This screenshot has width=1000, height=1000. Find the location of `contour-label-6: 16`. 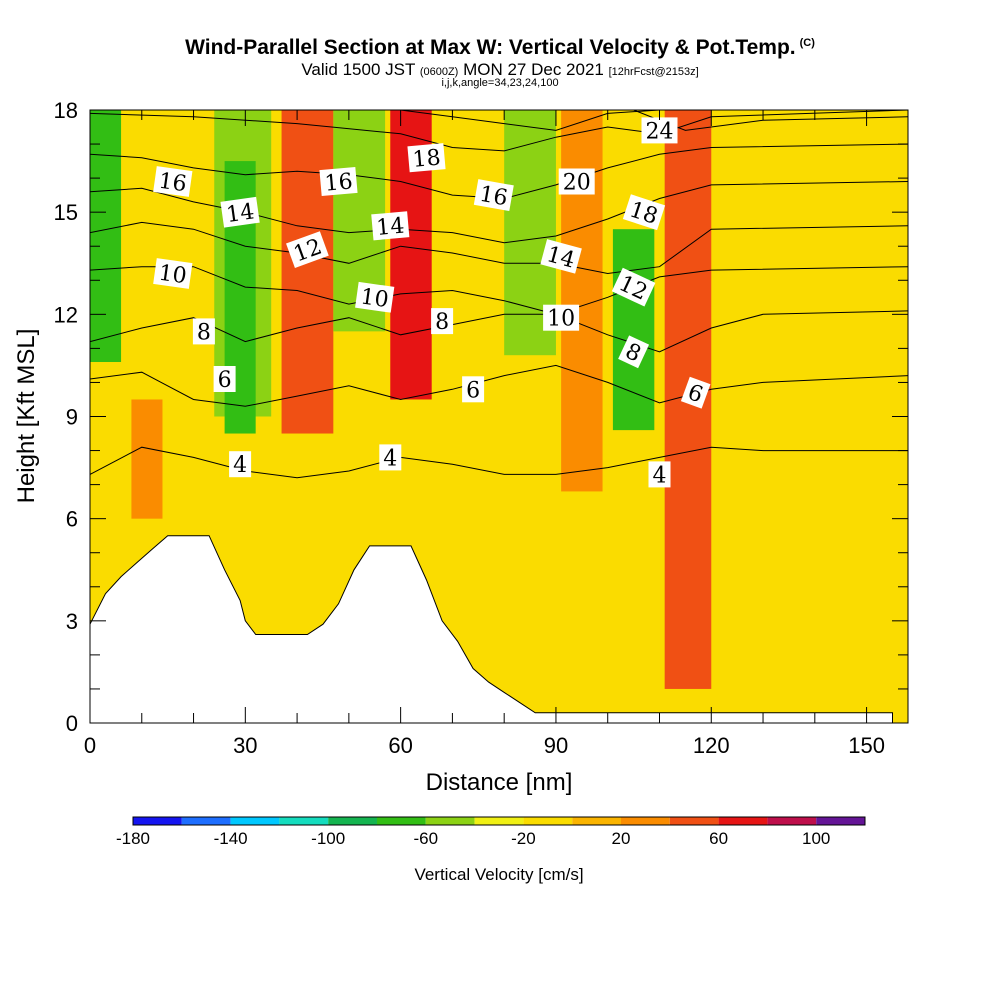

contour-label-6: 16 is located at coordinates (493, 195).